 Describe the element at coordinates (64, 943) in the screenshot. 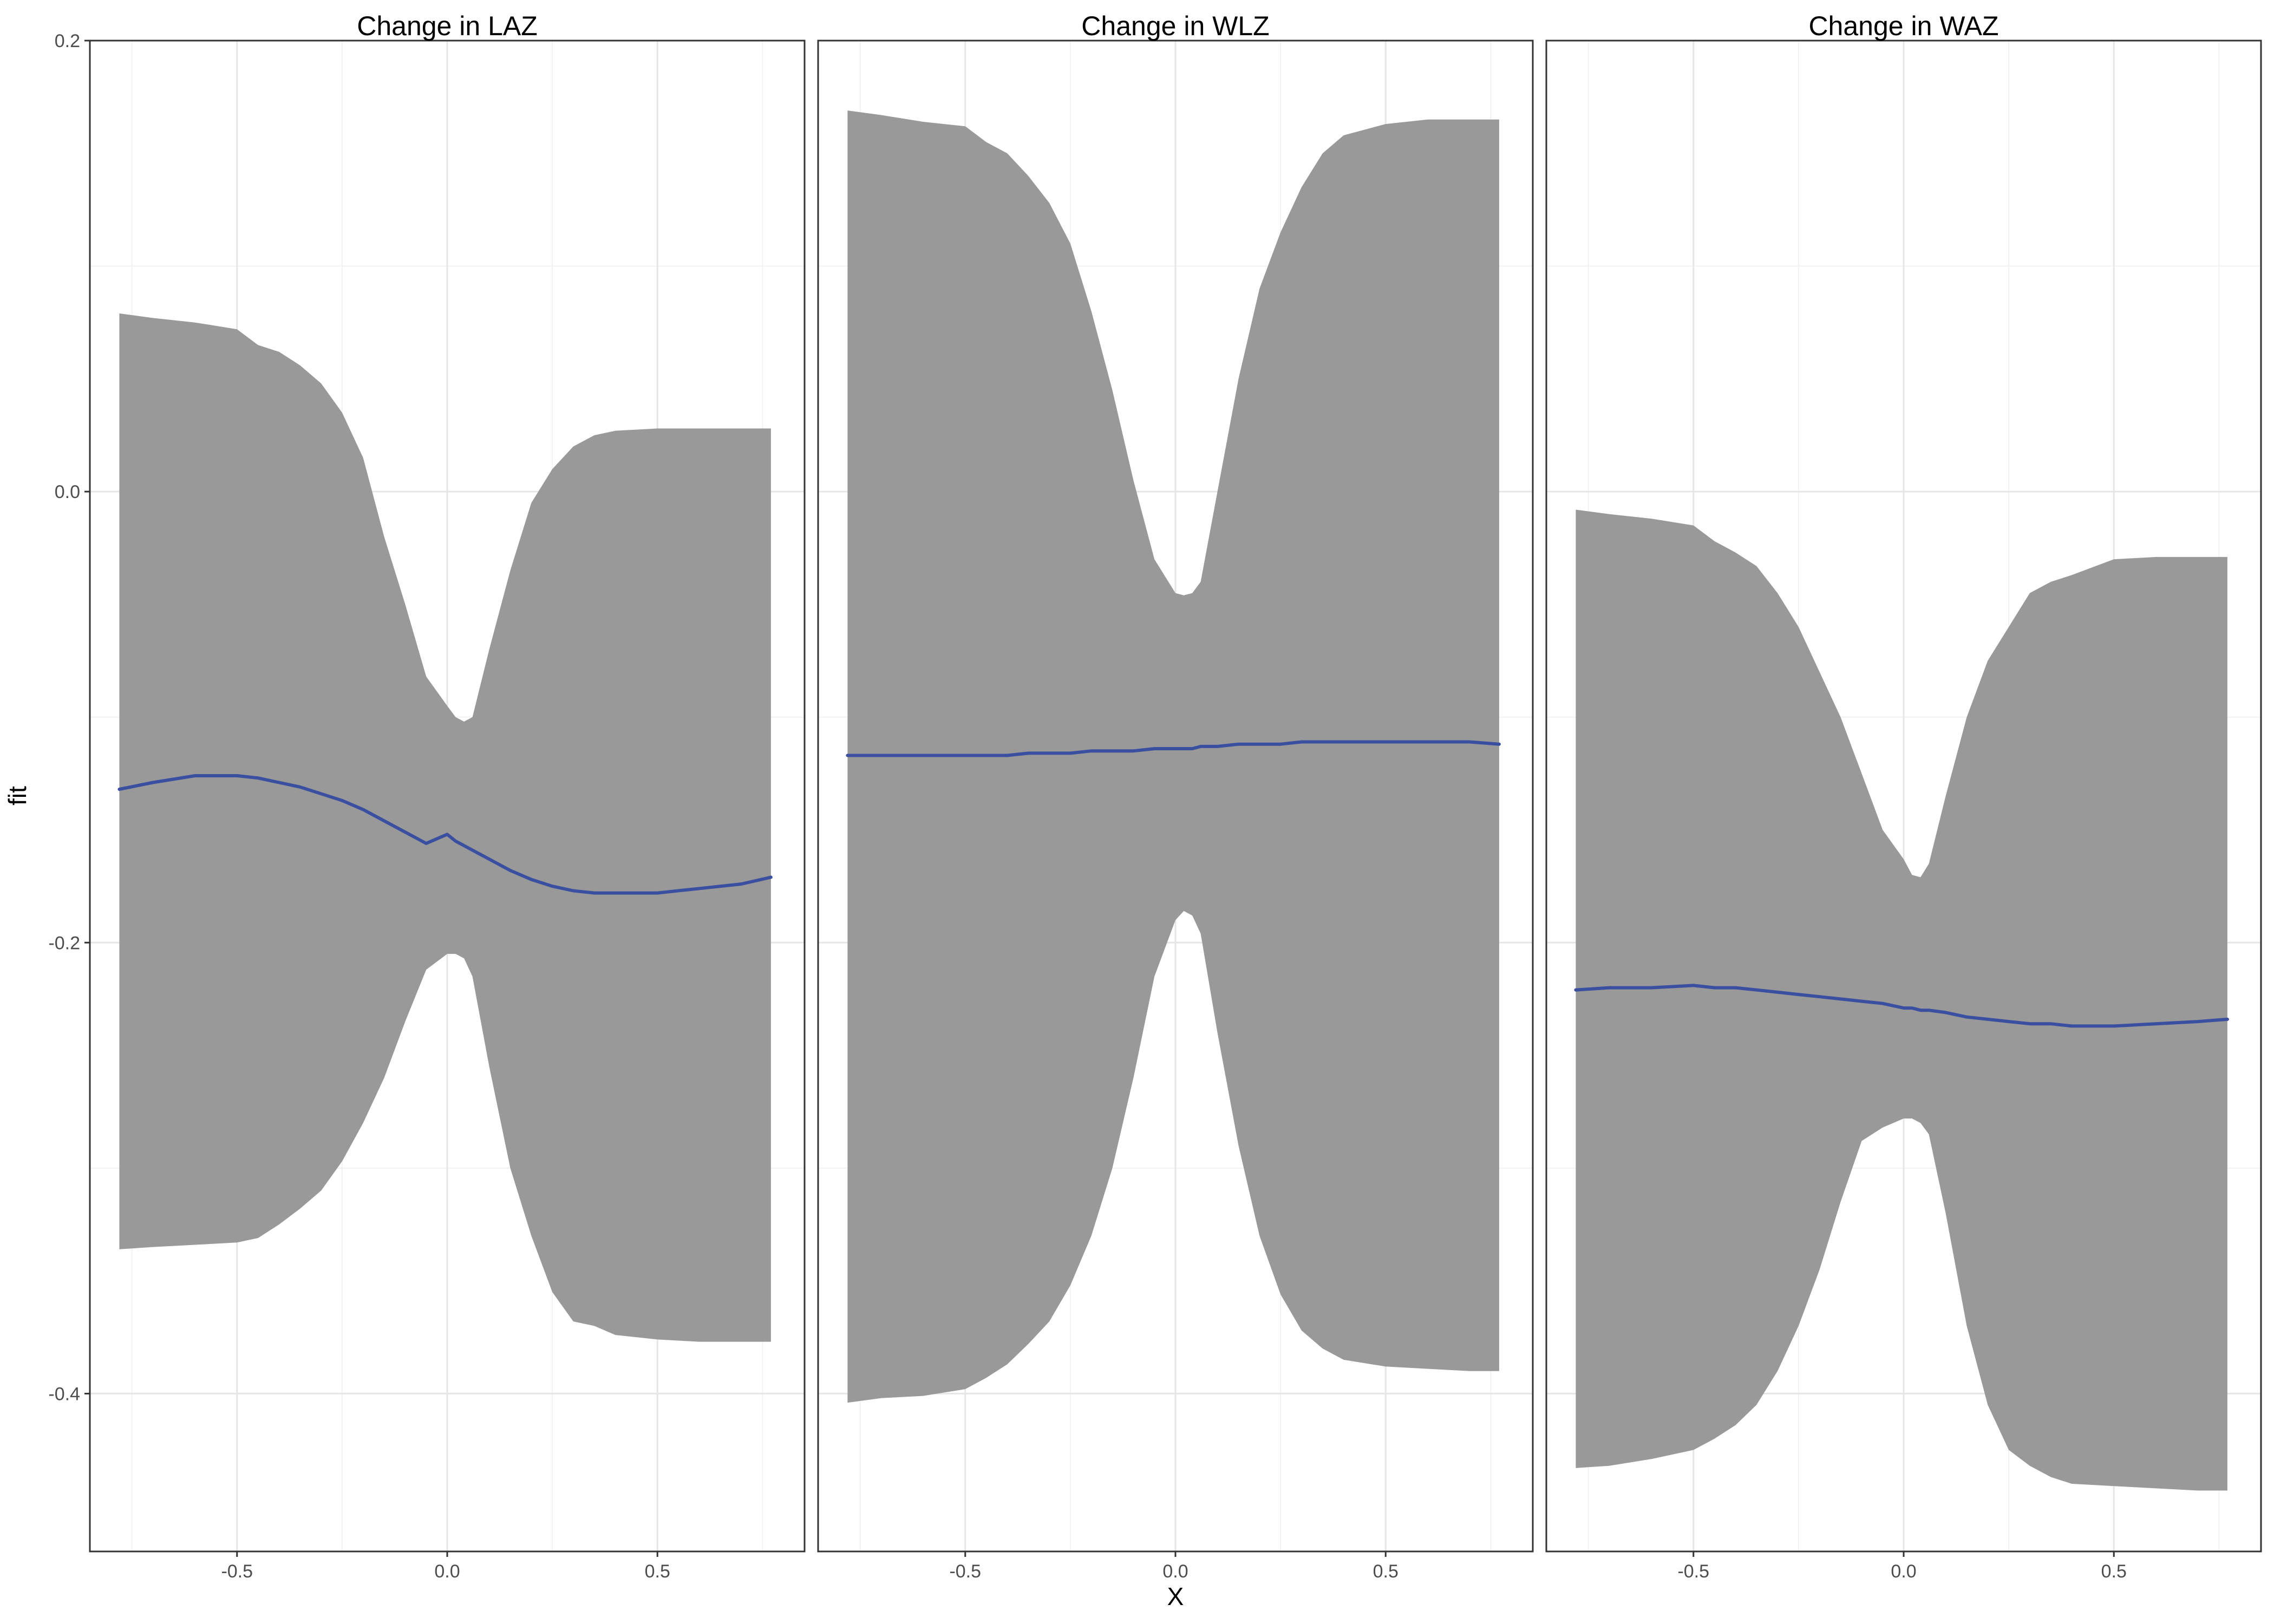

I see `y-tick-label: -0.2` at that location.